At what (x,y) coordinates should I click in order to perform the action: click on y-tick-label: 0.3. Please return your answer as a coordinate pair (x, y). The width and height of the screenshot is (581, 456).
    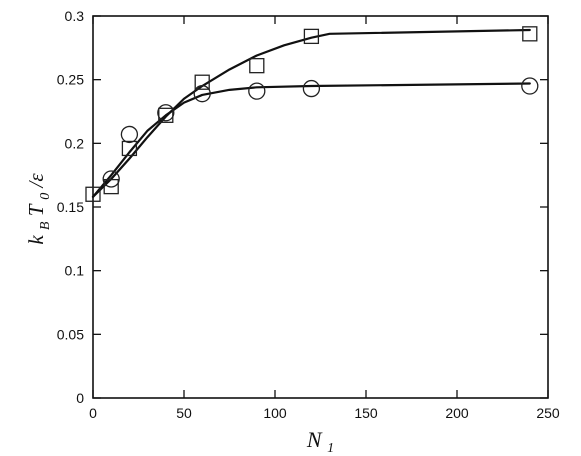
    Looking at the image, I should click on (75, 16).